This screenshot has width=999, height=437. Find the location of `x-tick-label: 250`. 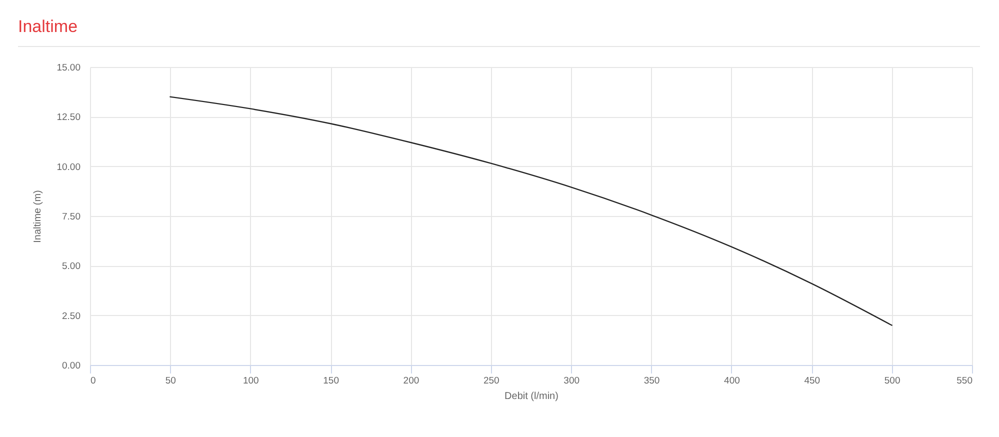

x-tick-label: 250 is located at coordinates (491, 381).